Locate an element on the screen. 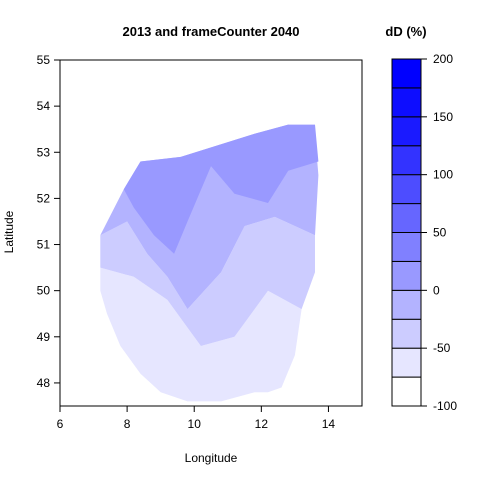 The height and width of the screenshot is (480, 480). legend-tick-label: 50 is located at coordinates (440, 233).